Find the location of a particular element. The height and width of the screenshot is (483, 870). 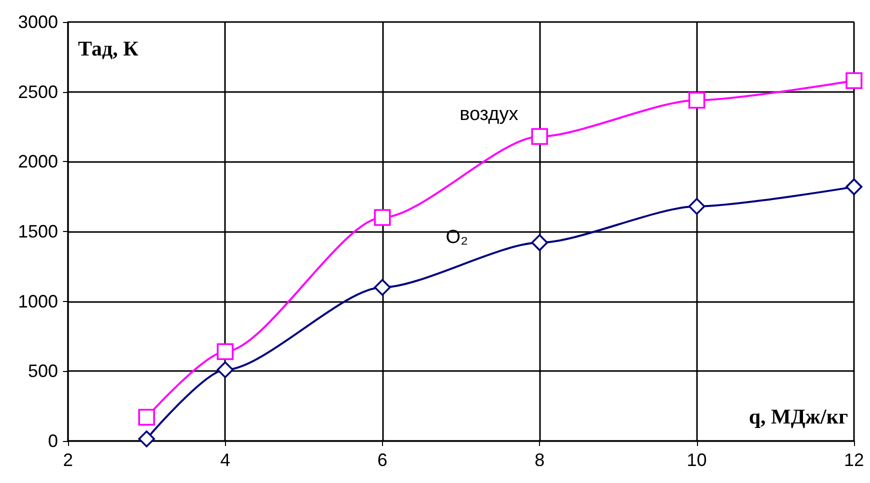

y-tick-label: 0 is located at coordinates (53, 441).